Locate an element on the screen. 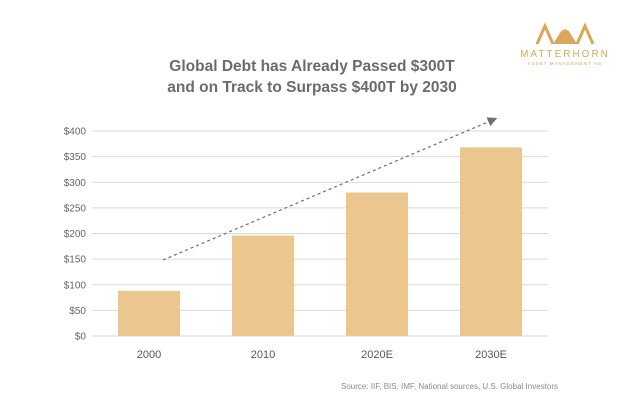 The width and height of the screenshot is (624, 411). x-tick-label: 2010 is located at coordinates (263, 355).